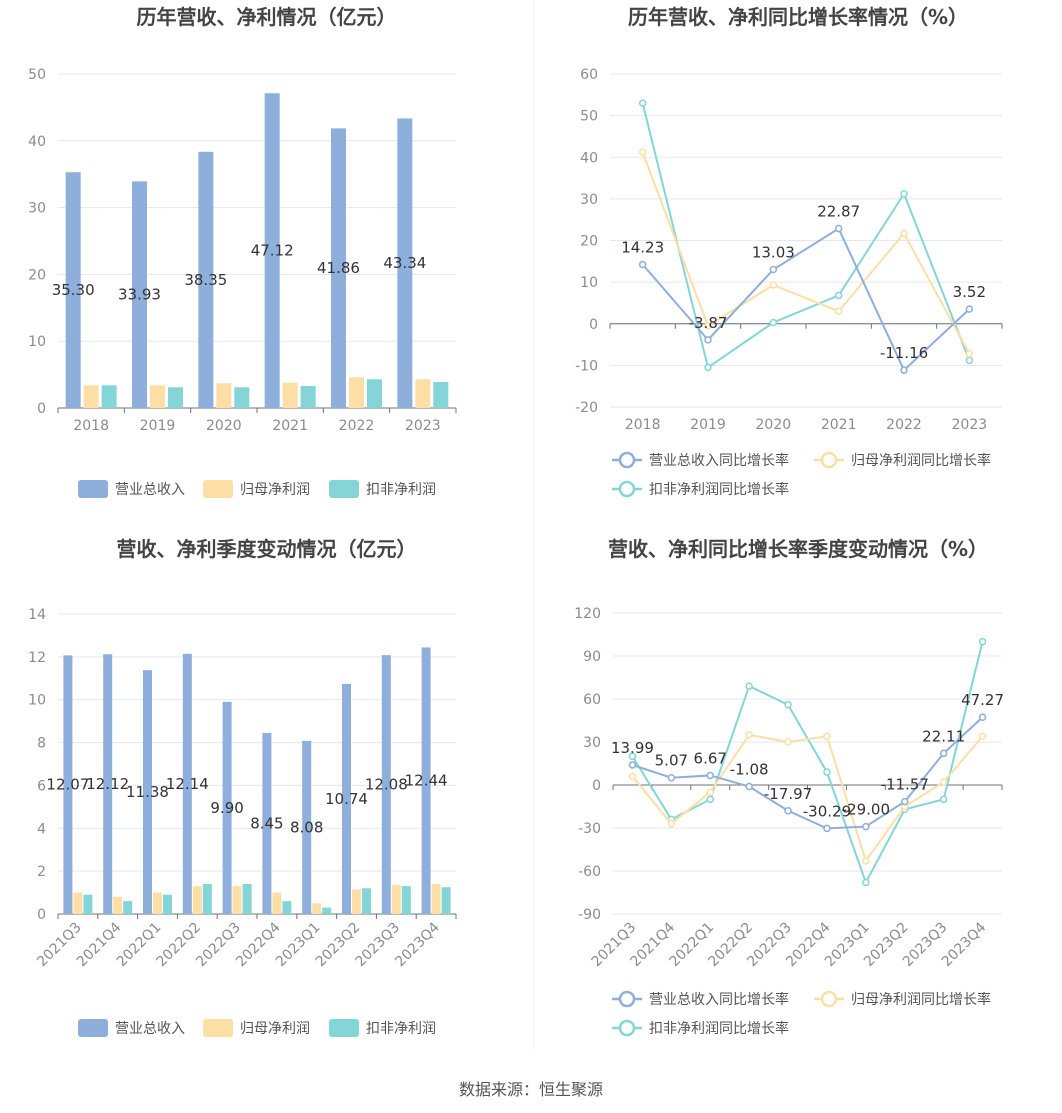  Describe the element at coordinates (719, 999) in the screenshot. I see `legend-label: 营业总收入同比增长率` at that location.